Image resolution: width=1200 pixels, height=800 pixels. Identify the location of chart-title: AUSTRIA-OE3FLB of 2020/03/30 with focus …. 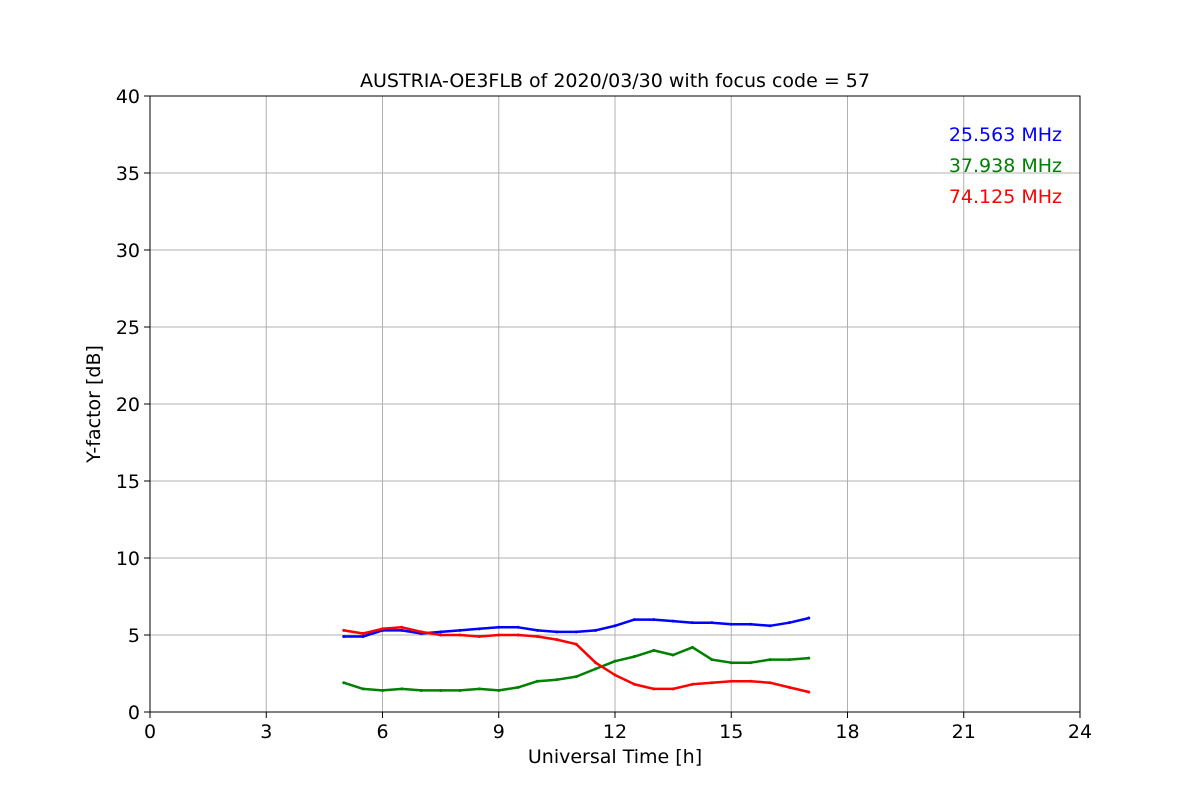
(615, 81).